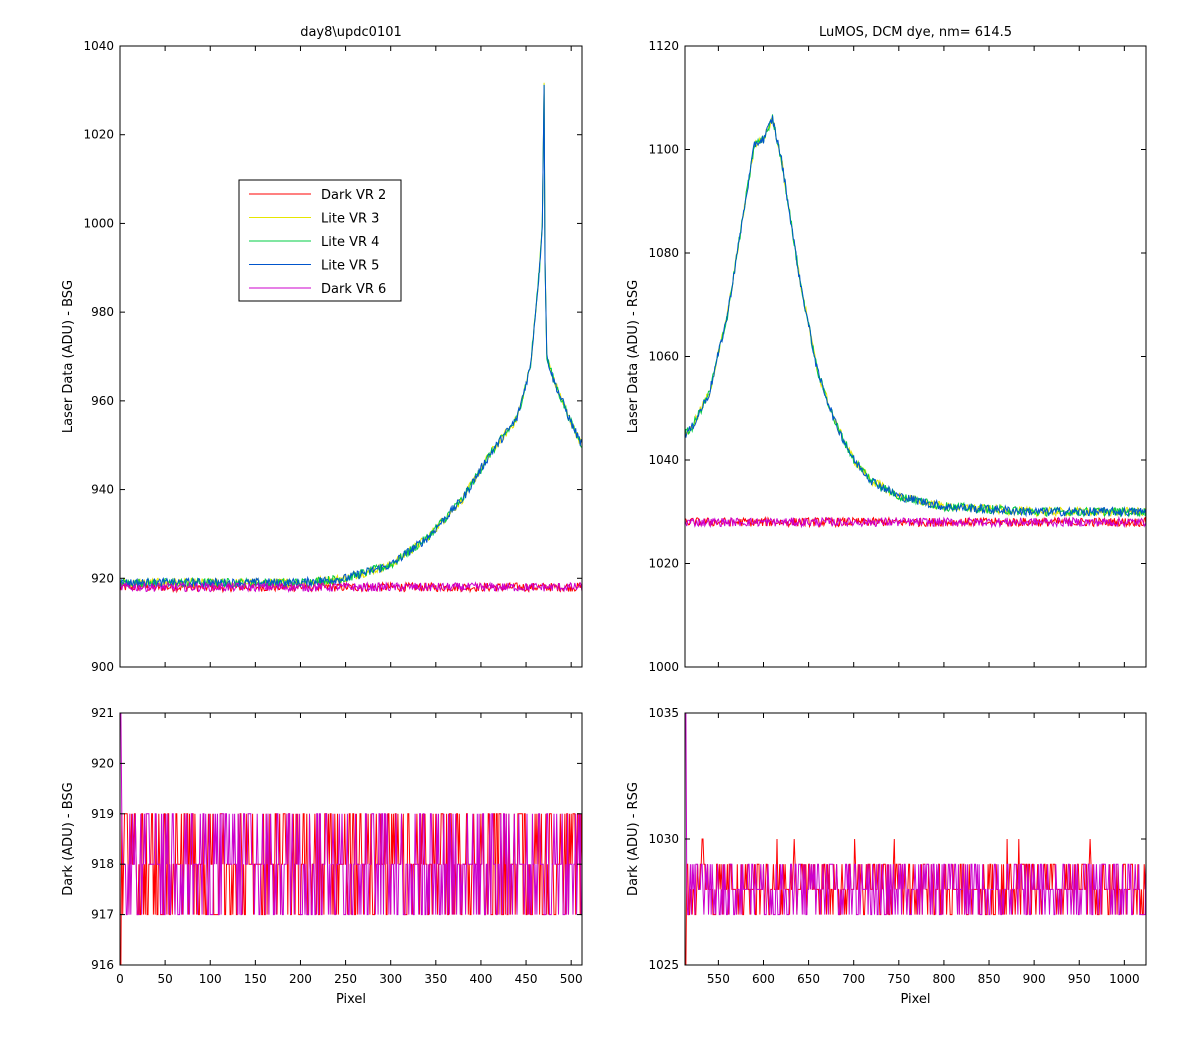  Describe the element at coordinates (915, 32) in the screenshot. I see `chart-title: LuMOS, DCM dye, nm= 614.5` at that location.